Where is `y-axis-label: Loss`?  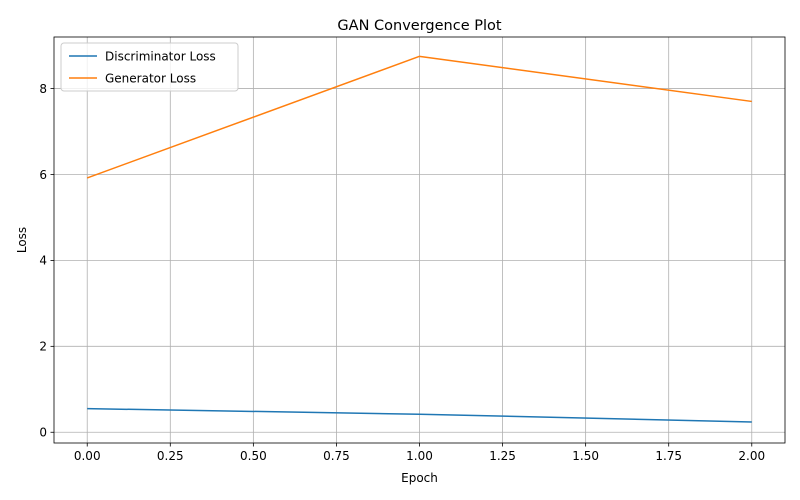 y-axis-label: Loss is located at coordinates (22, 240).